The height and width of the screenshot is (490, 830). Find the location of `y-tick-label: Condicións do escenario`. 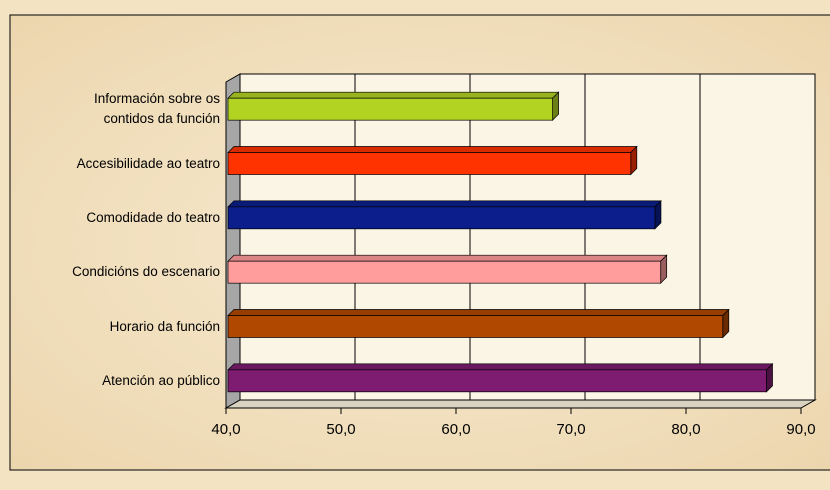

y-tick-label: Condicións do escenario is located at coordinates (146, 272).